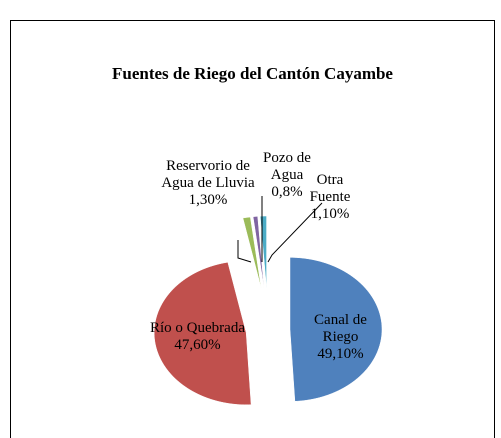 The width and height of the screenshot is (501, 438). I want to click on category-name: Pozo de Agua, so click(287, 166).